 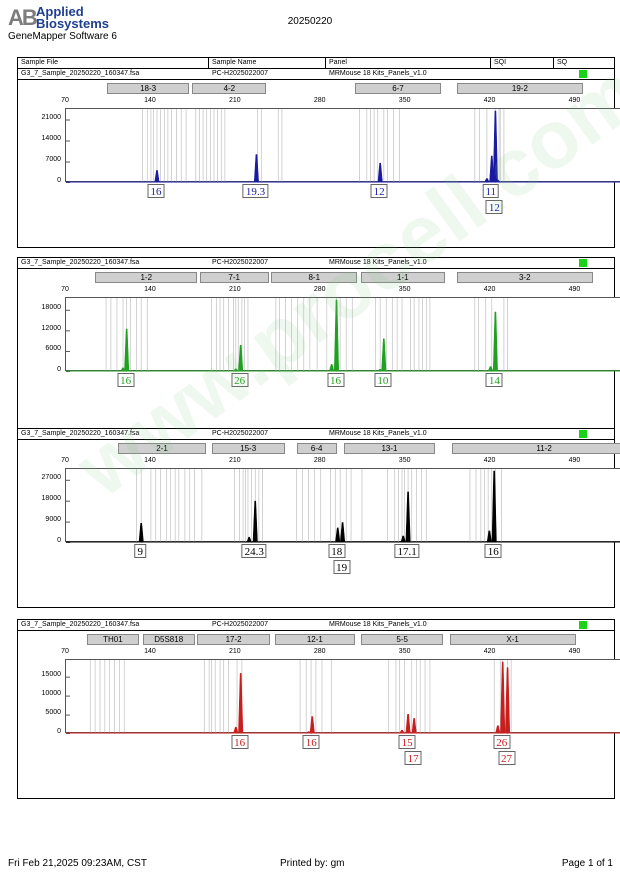 What do you see at coordinates (72, 23) in the screenshot?
I see `company-name-line2: Biosystems` at bounding box center [72, 23].